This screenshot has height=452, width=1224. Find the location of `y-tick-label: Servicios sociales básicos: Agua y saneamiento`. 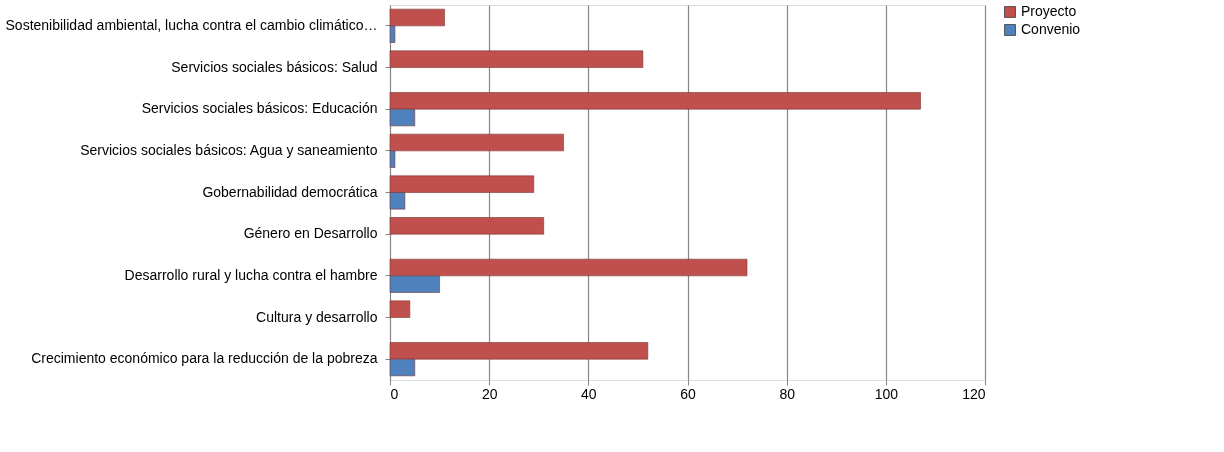

y-tick-label: Servicios sociales básicos: Agua y saneamiento is located at coordinates (229, 149).